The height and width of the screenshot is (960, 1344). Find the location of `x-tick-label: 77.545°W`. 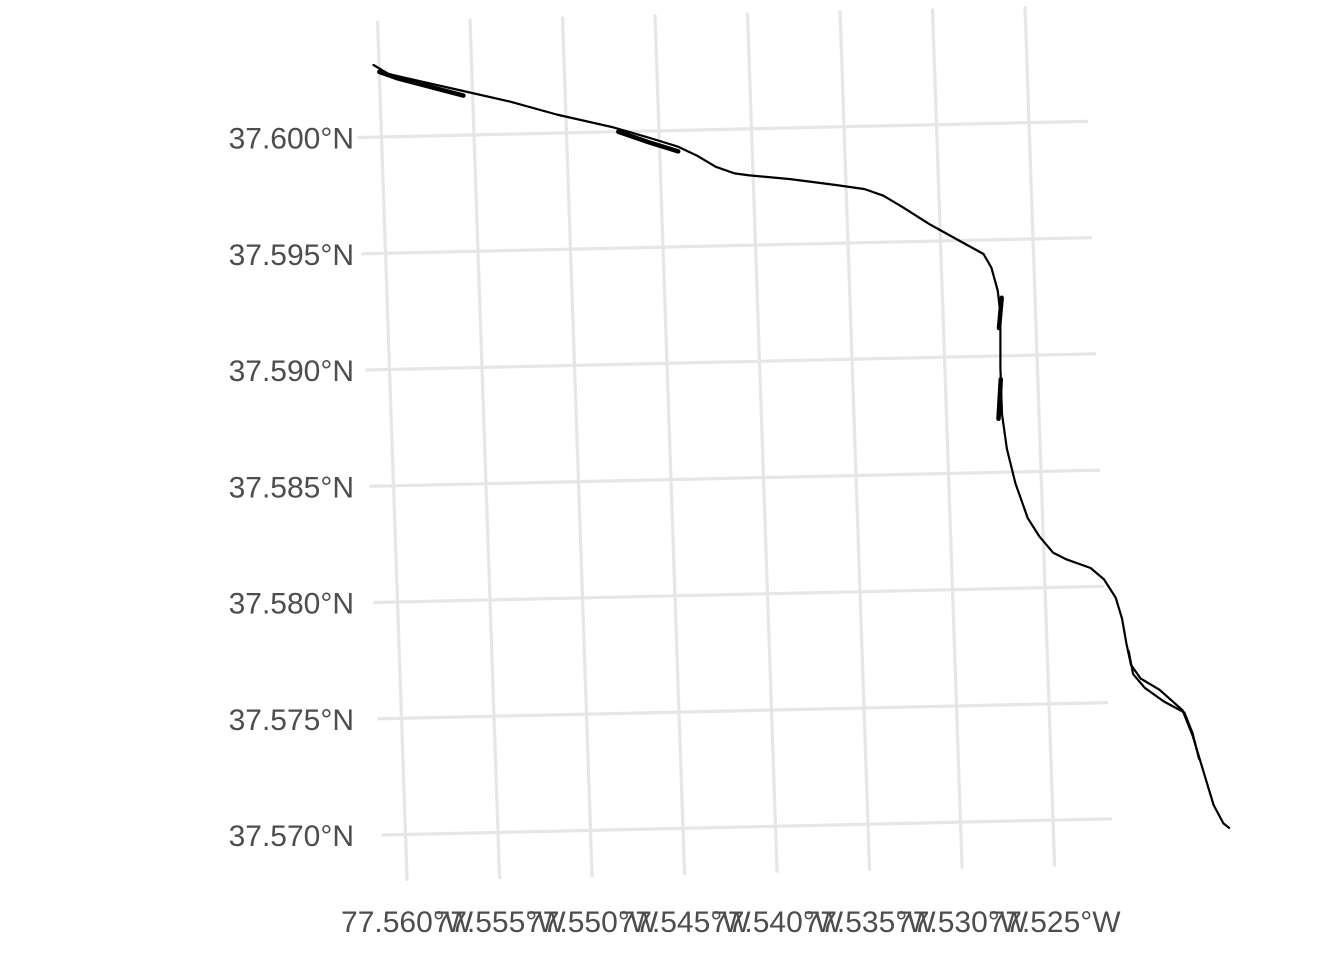

x-tick-label: 77.545°W is located at coordinates (685, 922).